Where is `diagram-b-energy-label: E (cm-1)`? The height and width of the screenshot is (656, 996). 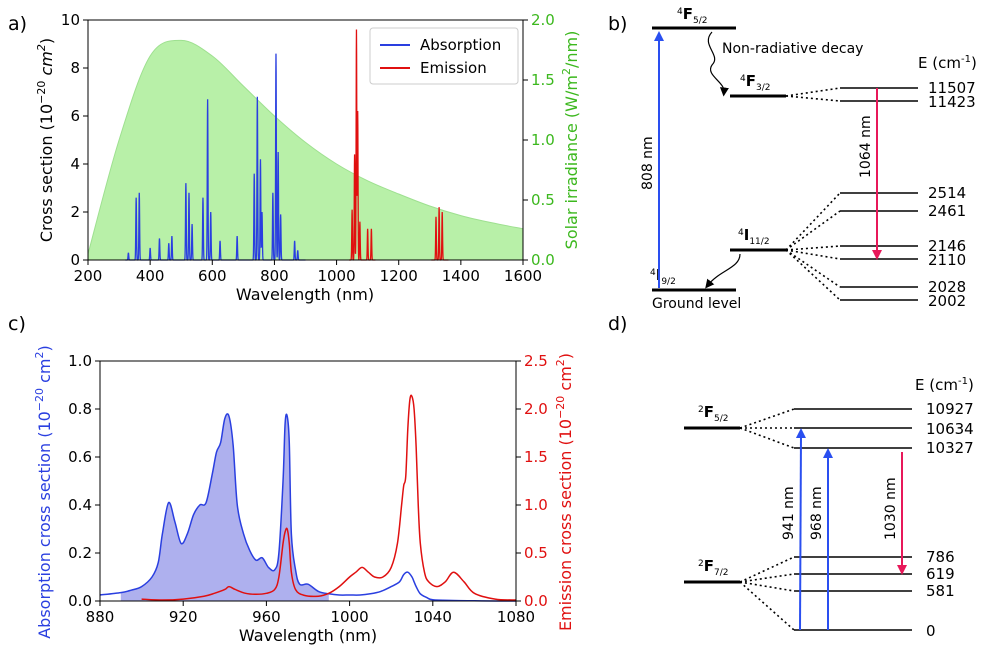
diagram-b-energy-label: E (cm-1) is located at coordinates (947, 63).